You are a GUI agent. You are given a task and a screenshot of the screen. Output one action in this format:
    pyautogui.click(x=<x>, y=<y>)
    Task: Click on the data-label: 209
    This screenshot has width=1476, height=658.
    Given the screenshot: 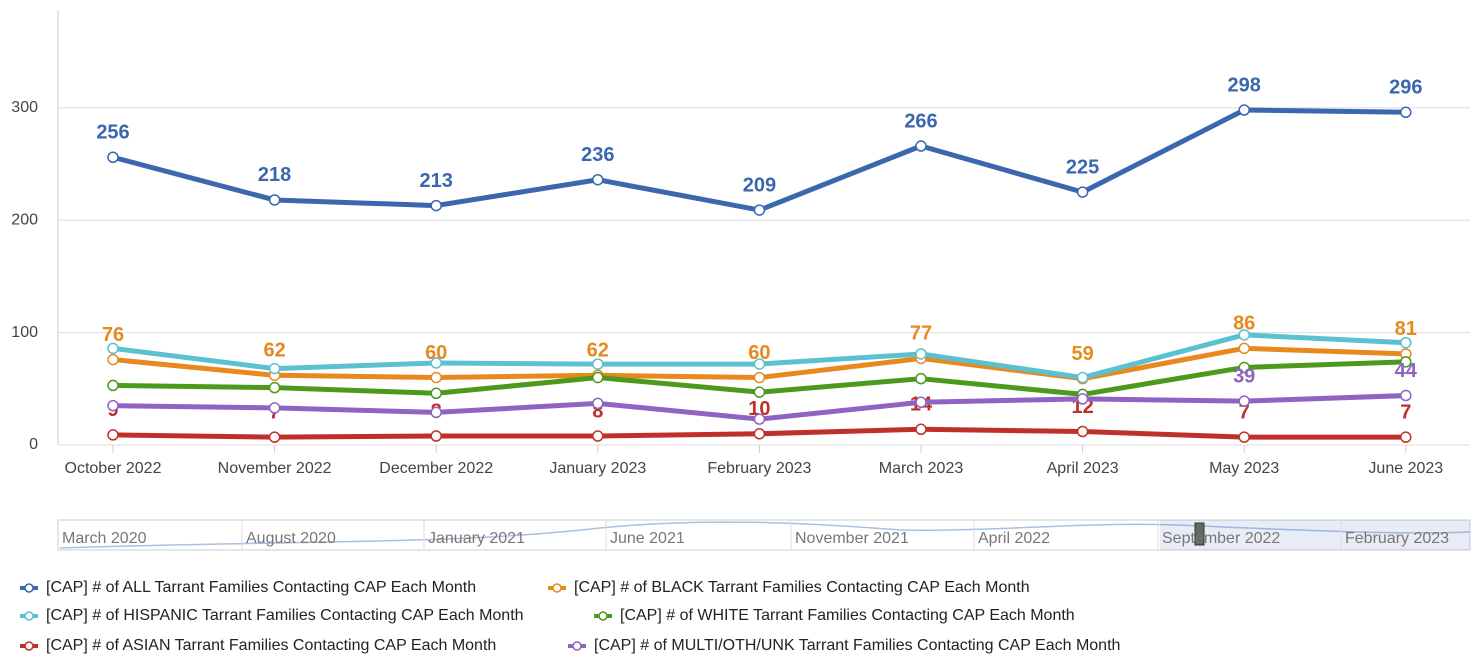 What is the action you would take?
    pyautogui.click(x=759, y=185)
    